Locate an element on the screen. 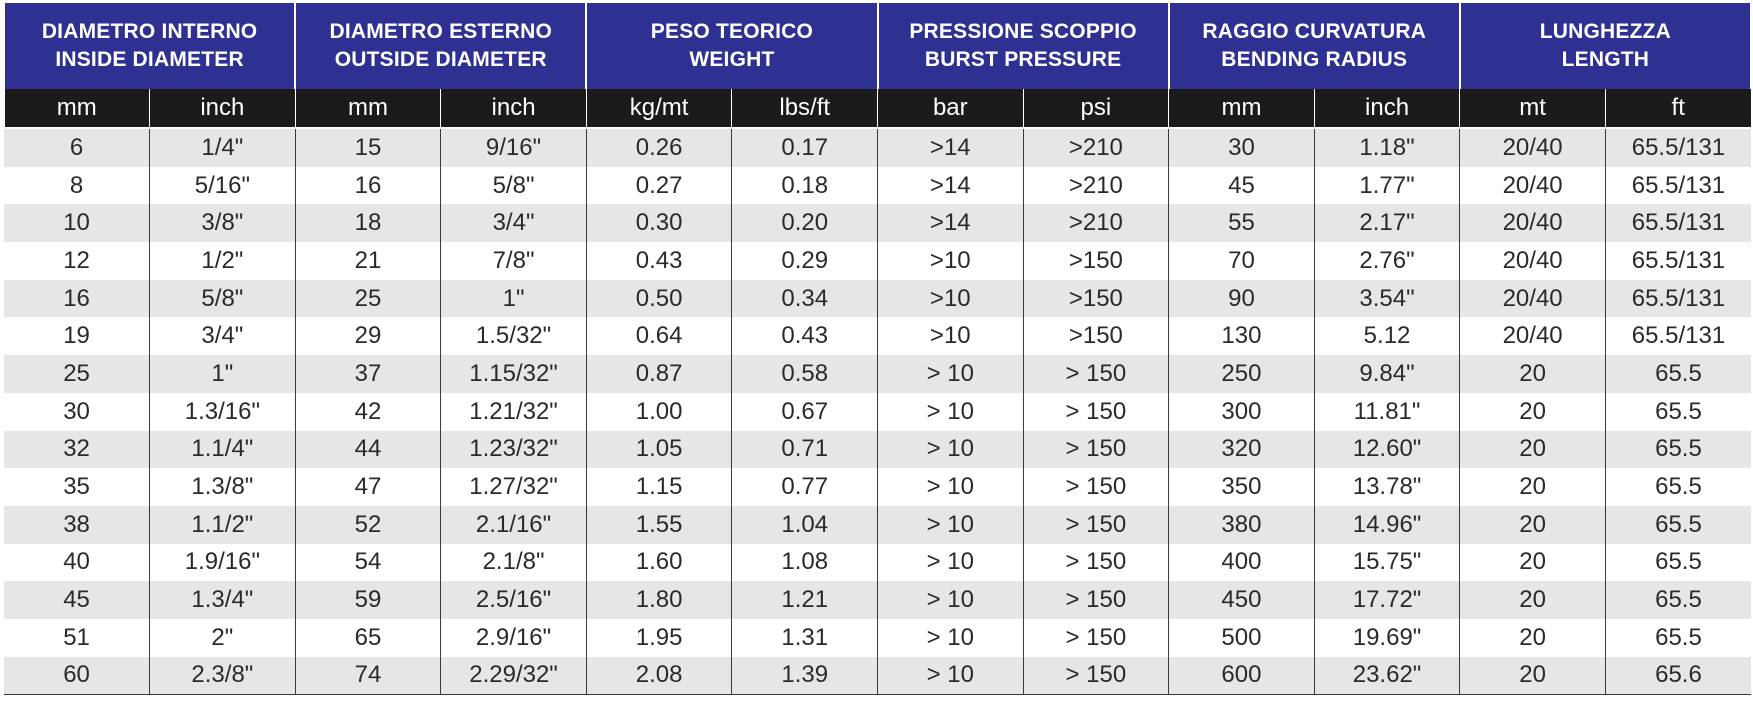  table-cell: 0.18 is located at coordinates (804, 185).